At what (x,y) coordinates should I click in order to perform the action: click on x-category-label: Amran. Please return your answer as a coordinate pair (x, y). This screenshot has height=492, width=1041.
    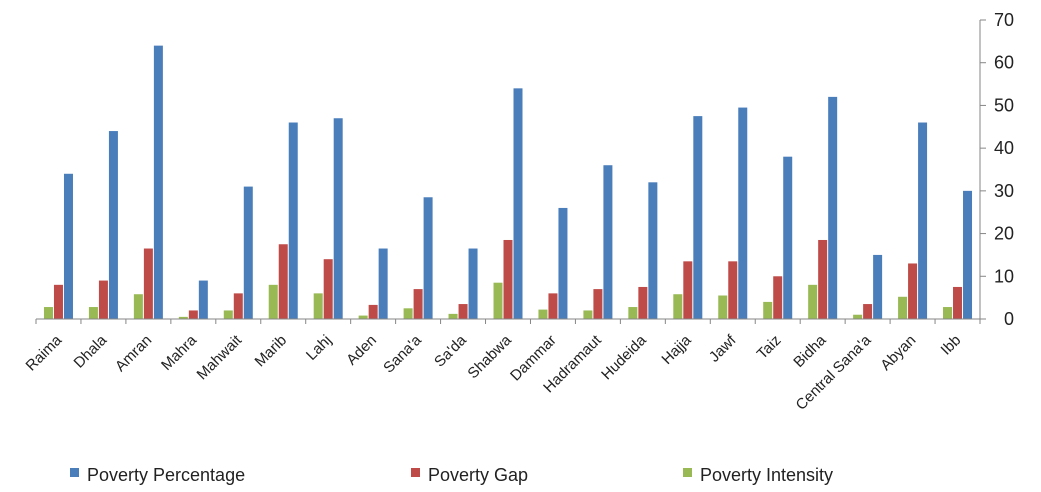
    Looking at the image, I should click on (133, 353).